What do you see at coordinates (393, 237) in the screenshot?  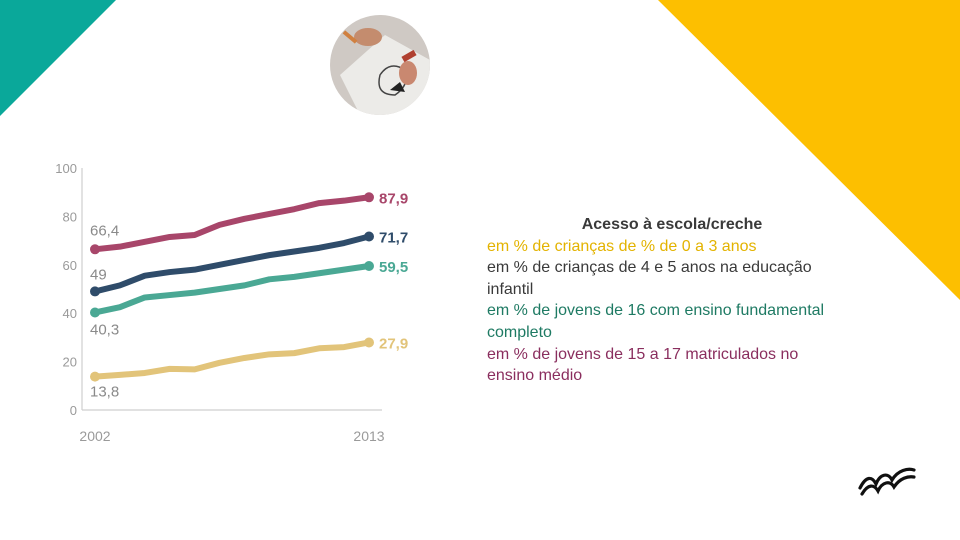 I see `series-end-label: 71,7` at bounding box center [393, 237].